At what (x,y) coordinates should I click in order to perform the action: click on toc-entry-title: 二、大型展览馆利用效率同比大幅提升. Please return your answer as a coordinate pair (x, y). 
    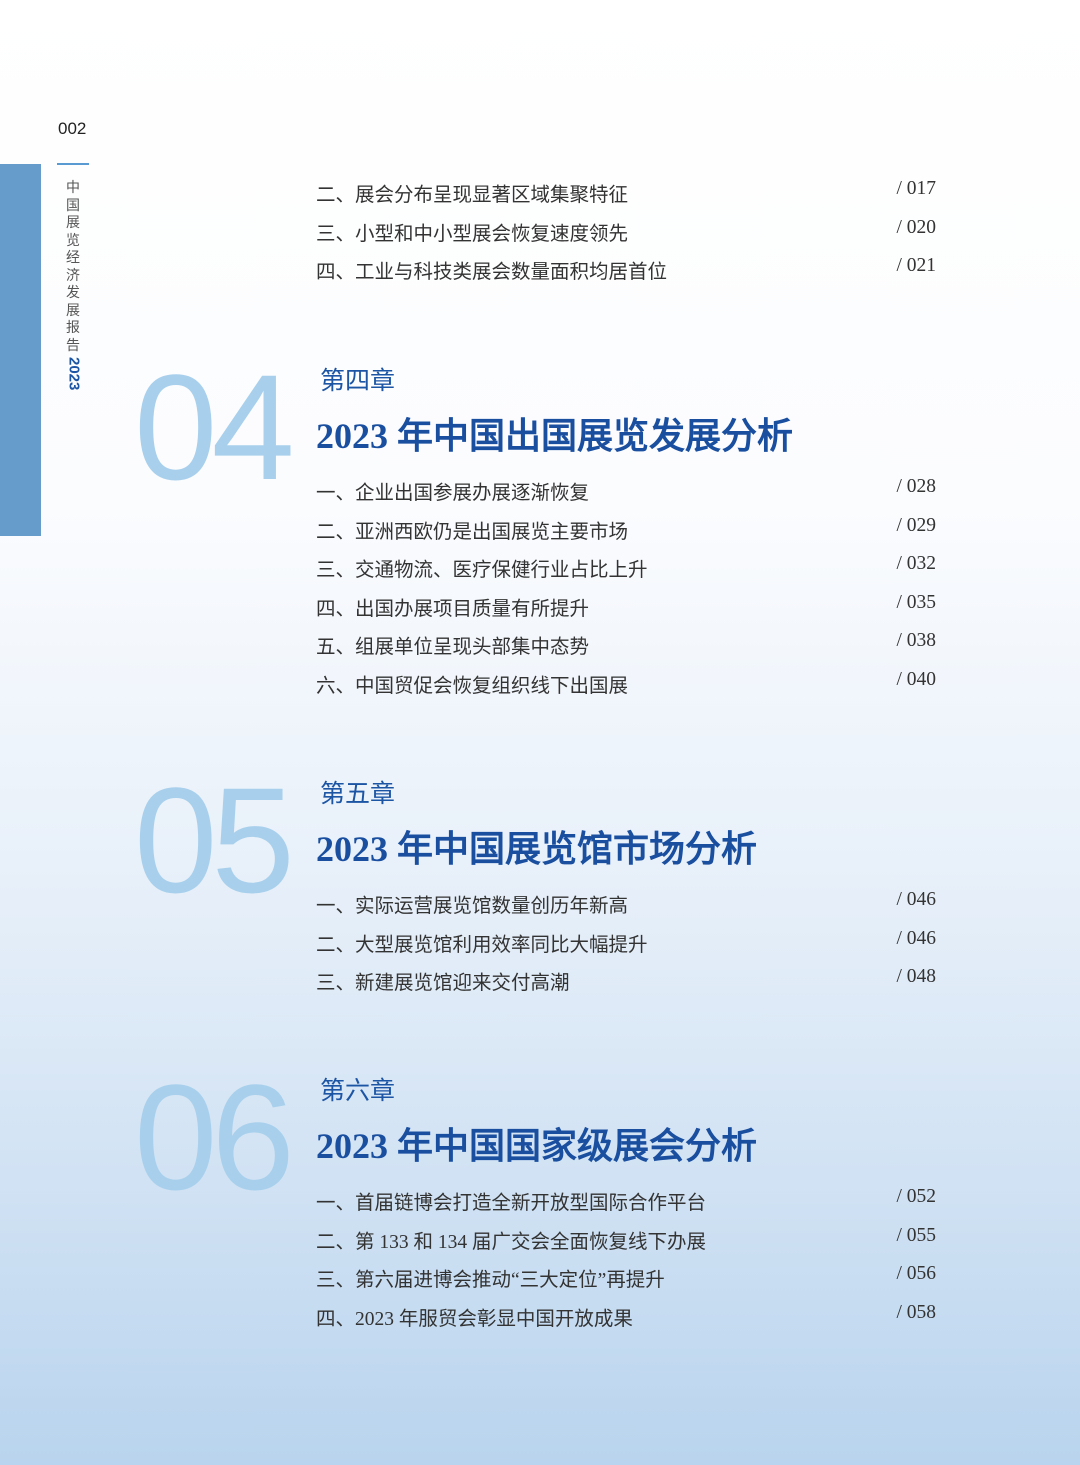
    Looking at the image, I should click on (482, 945).